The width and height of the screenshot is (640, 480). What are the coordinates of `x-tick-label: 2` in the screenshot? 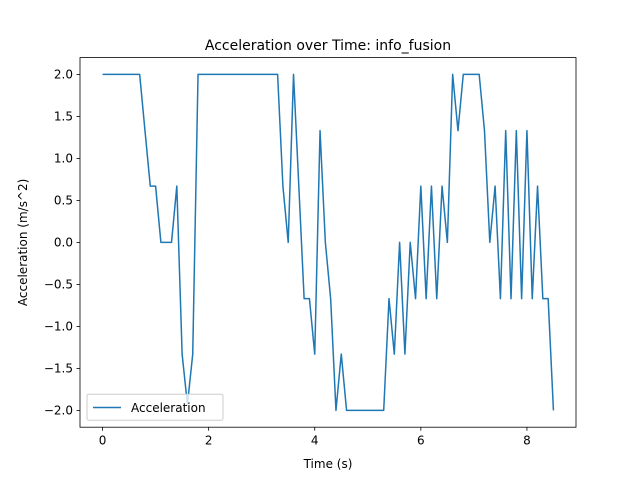 It's located at (209, 441).